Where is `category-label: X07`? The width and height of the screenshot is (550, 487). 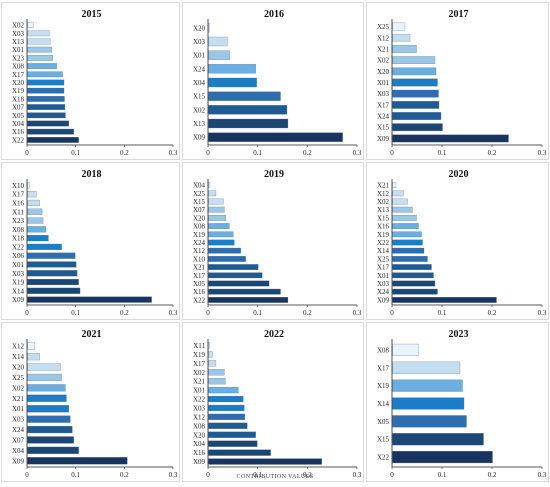
category-label: X07 is located at coordinates (199, 210).